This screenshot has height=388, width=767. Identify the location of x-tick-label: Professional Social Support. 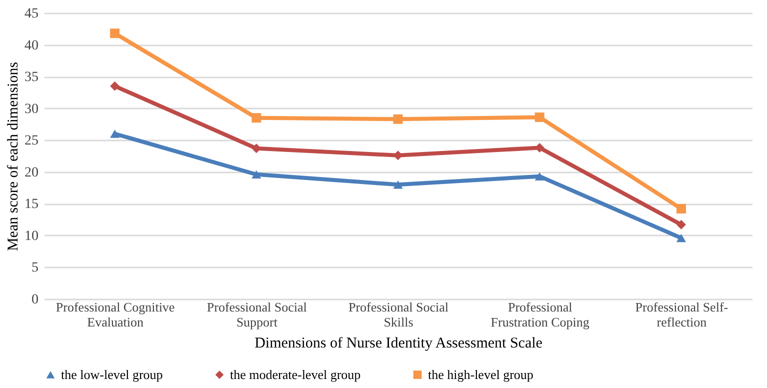
(257, 315).